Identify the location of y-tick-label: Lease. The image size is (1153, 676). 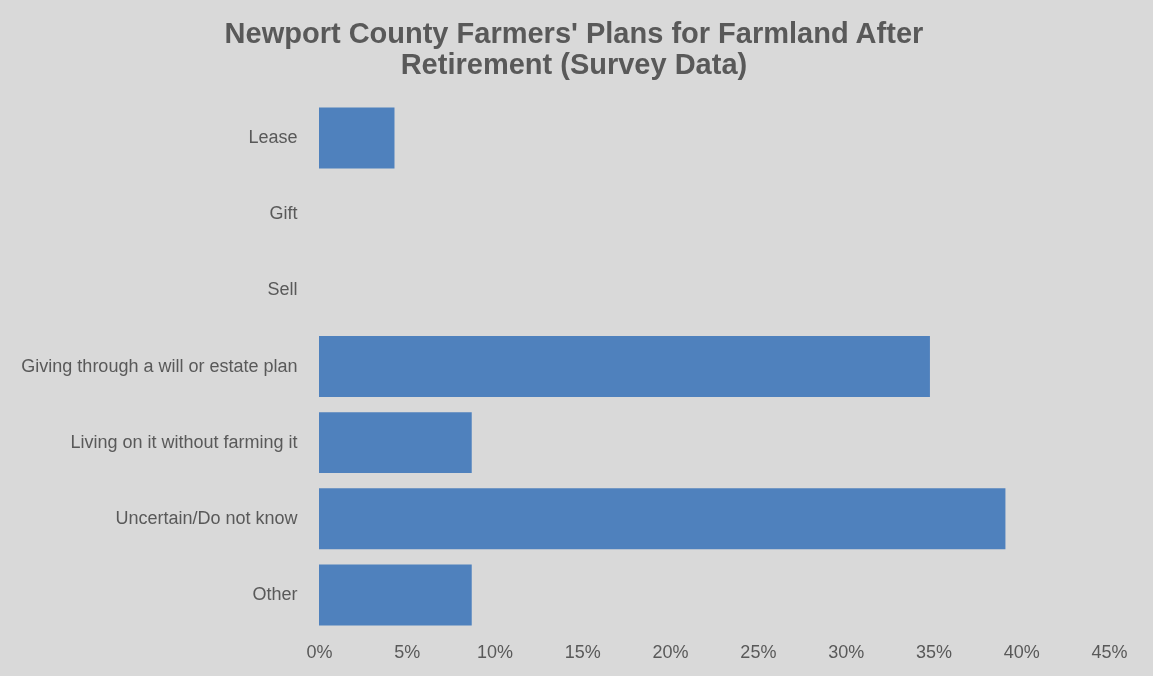
(273, 137).